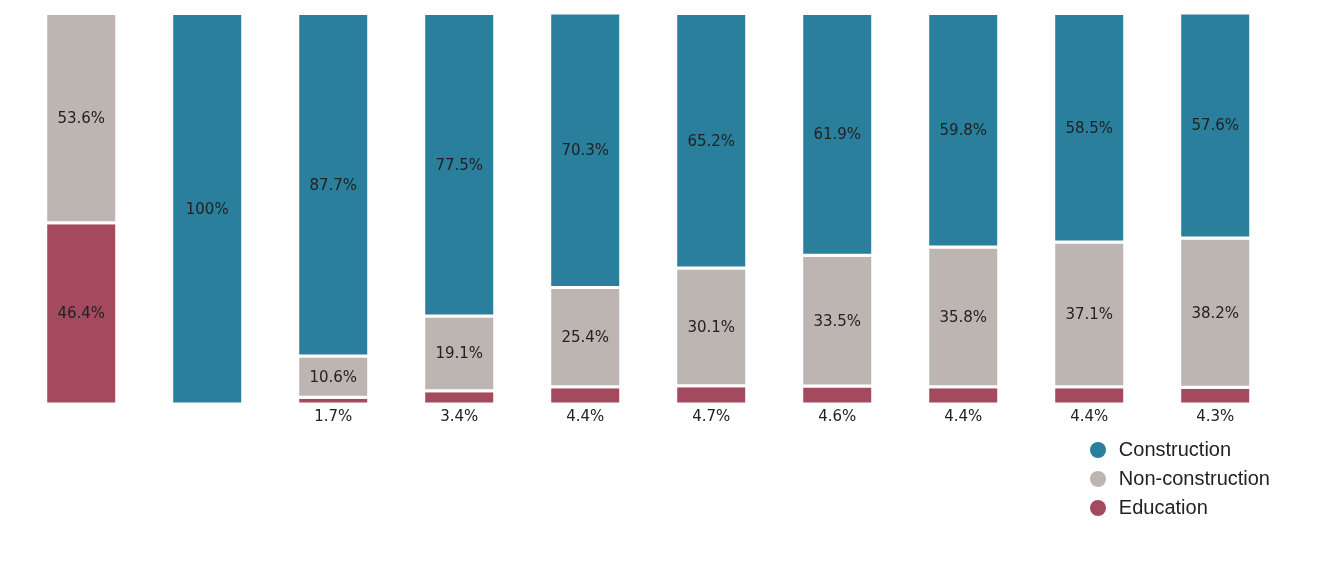 The height and width of the screenshot is (568, 1317). I want to click on data-label: 30.1%, so click(711, 326).